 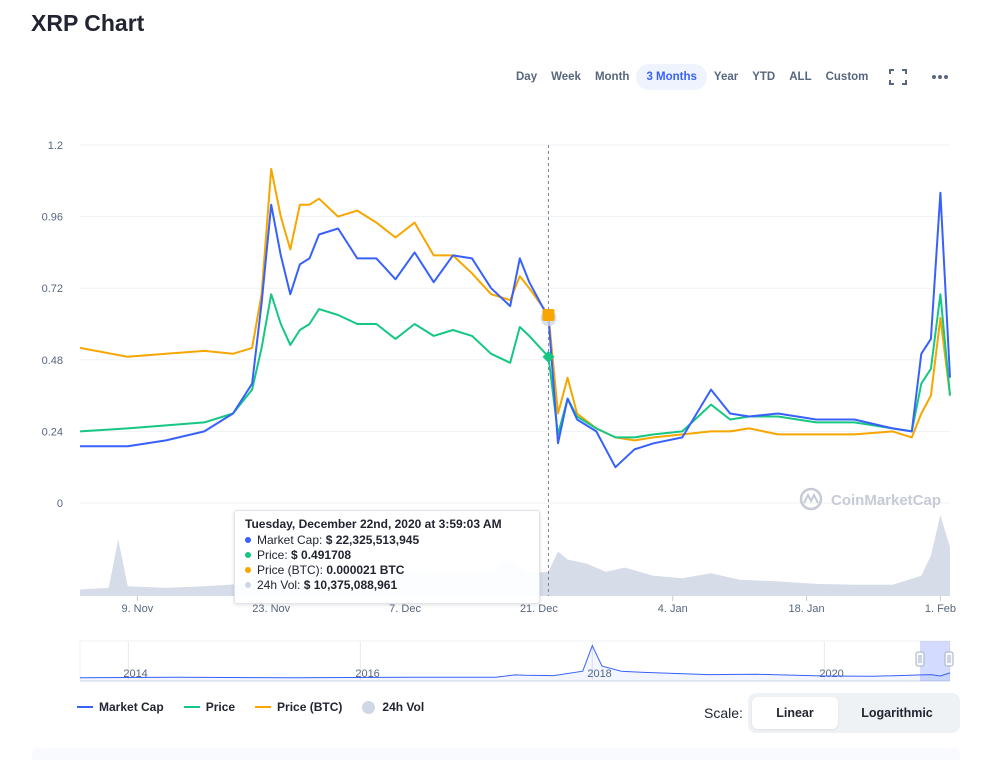 I want to click on price-btc-marker, so click(x=548, y=315).